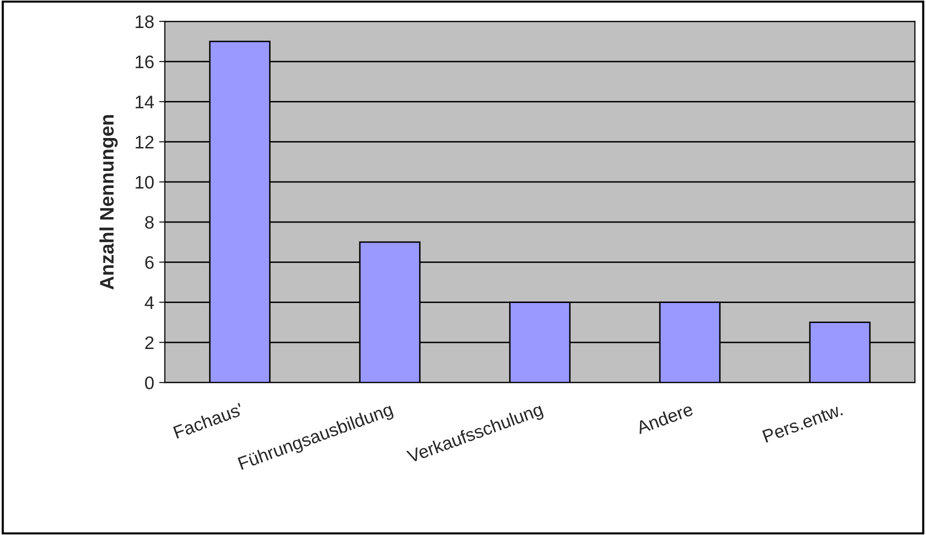  What do you see at coordinates (149, 302) in the screenshot?
I see `y-tick-label: 4` at bounding box center [149, 302].